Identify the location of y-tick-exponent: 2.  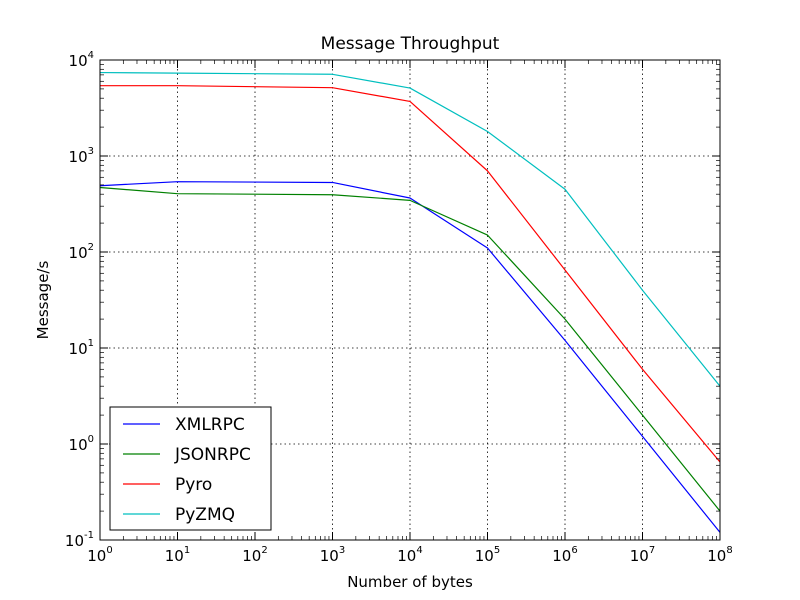
(91, 247).